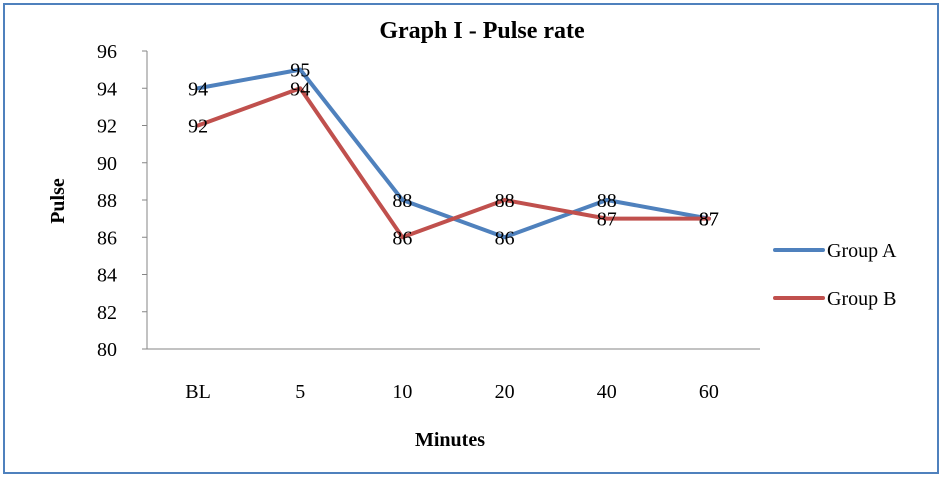  Describe the element at coordinates (709, 392) in the screenshot. I see `x-tick-label: 60` at that location.